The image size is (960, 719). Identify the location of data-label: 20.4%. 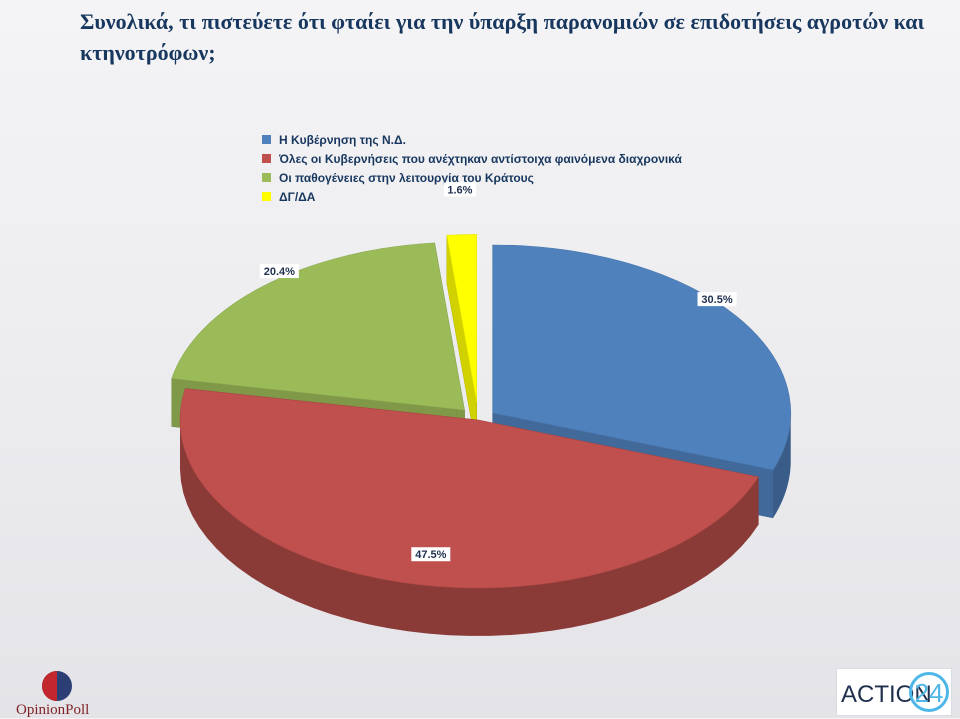
(279, 272).